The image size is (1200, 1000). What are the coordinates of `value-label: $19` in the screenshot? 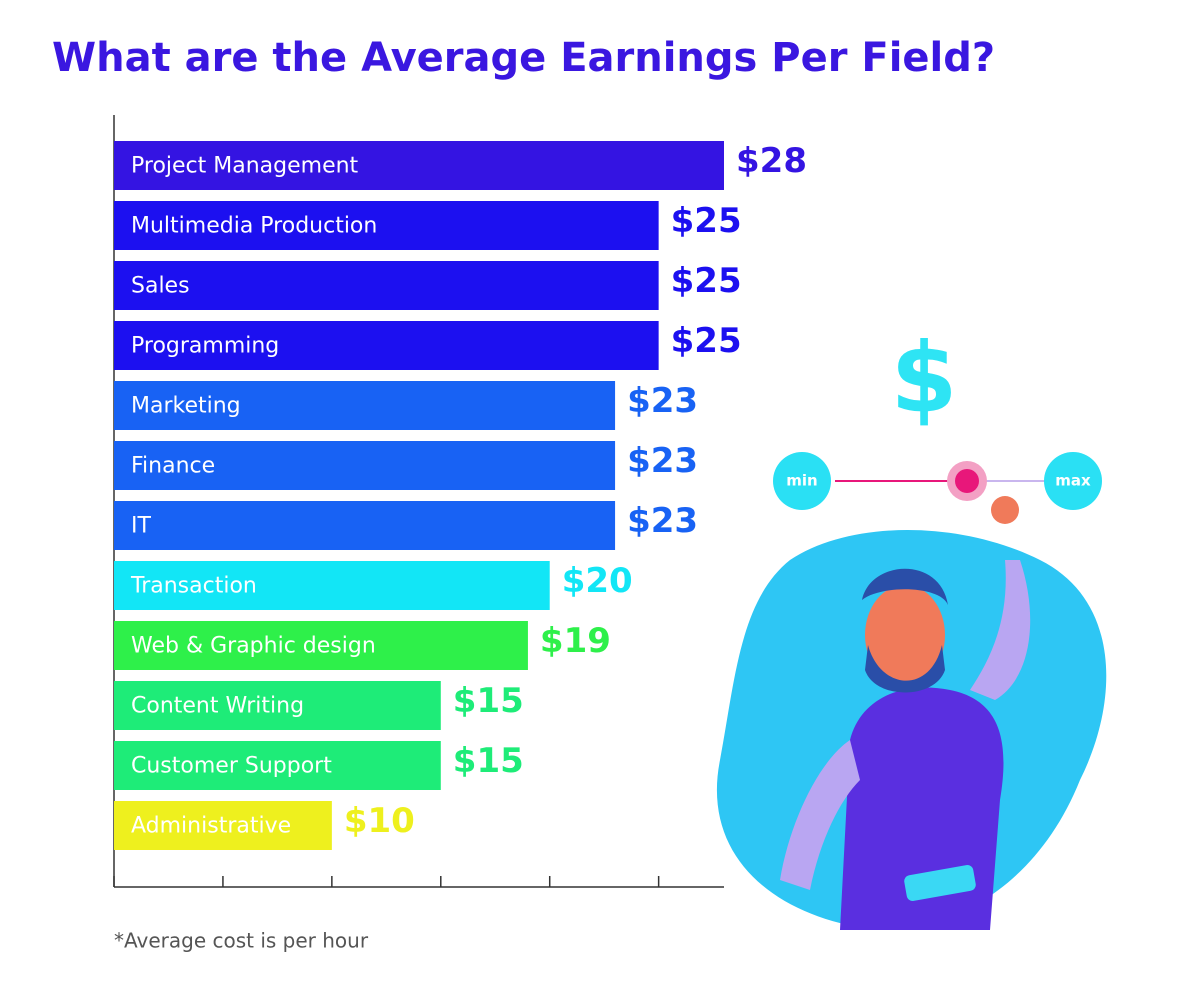 It's located at (575, 641).